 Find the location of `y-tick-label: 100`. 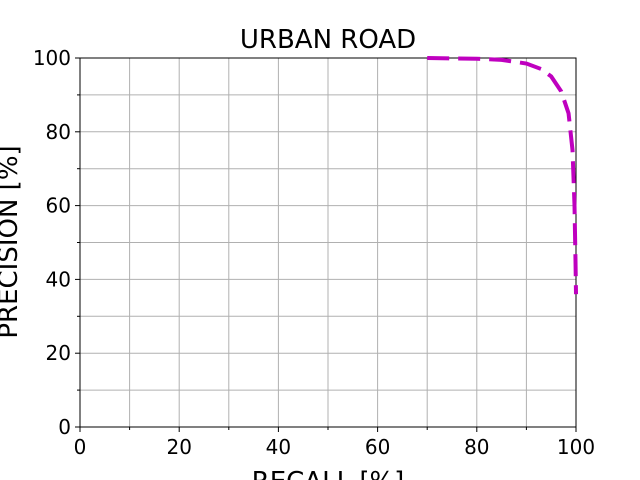

y-tick-label: 100 is located at coordinates (52, 58).